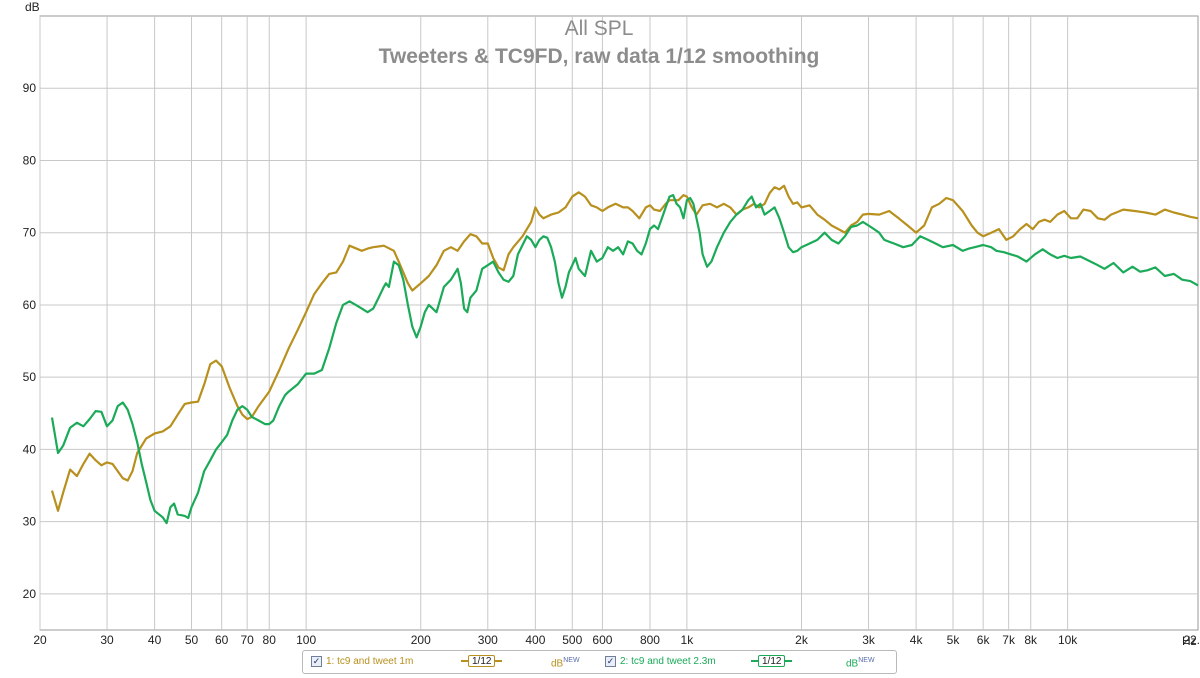 The width and height of the screenshot is (1200, 678). I want to click on x-tick-label: 80, so click(270, 640).